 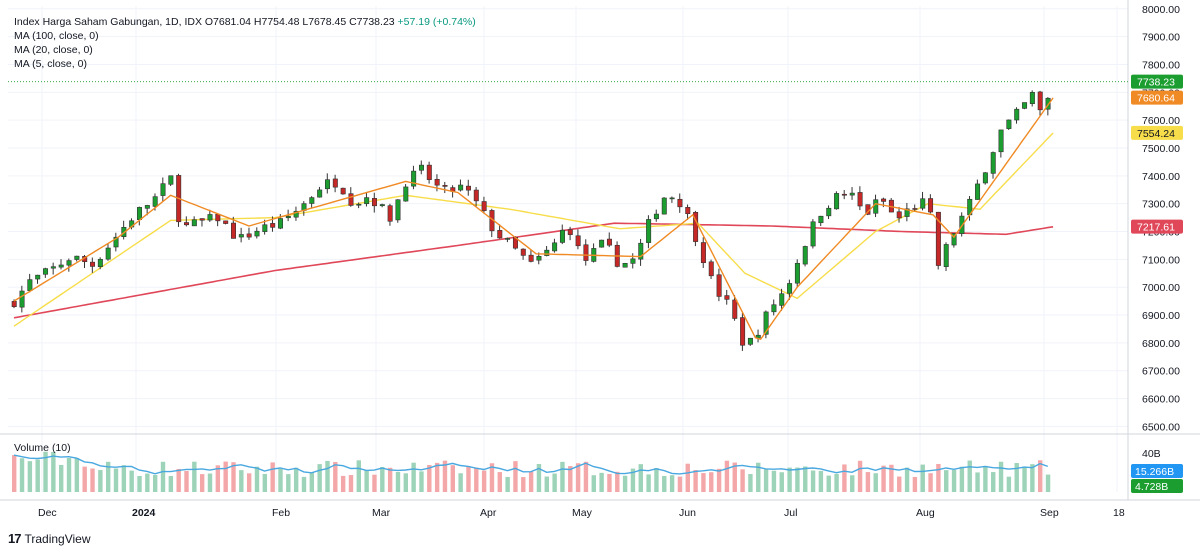 What do you see at coordinates (56, 36) in the screenshot?
I see `ma100-legend: MA (100, close, 0)` at bounding box center [56, 36].